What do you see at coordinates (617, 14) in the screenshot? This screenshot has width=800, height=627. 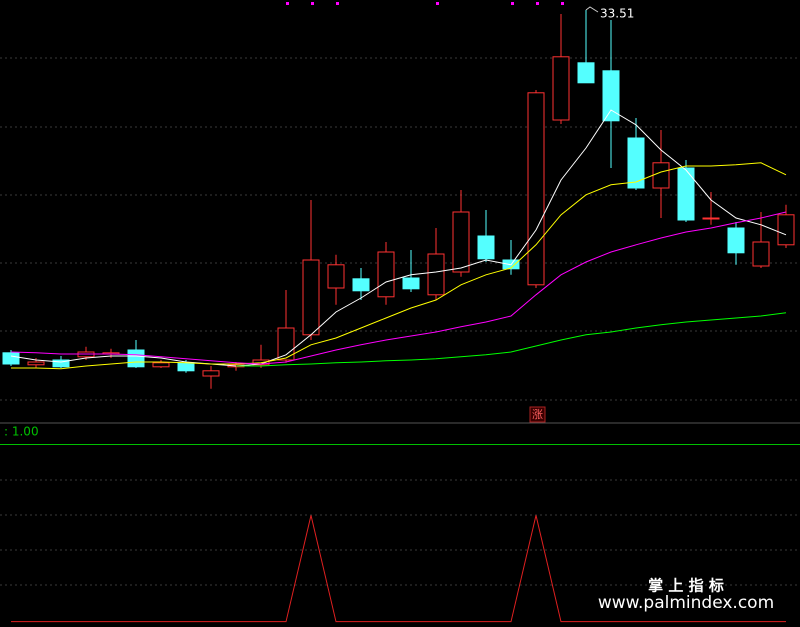 I see `high-label: 33.51` at bounding box center [617, 14].